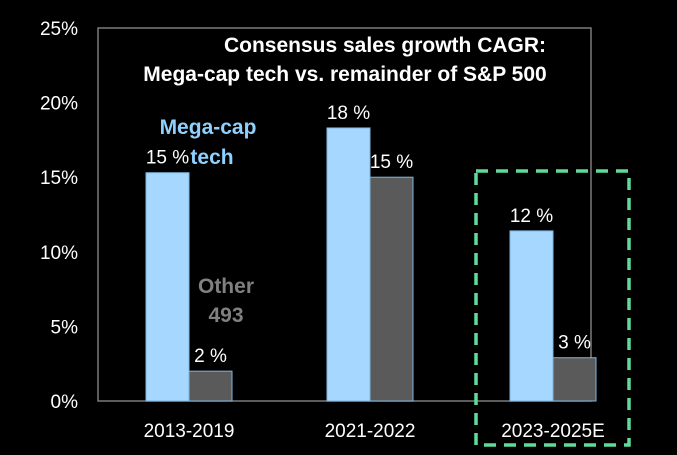 Image resolution: width=677 pixels, height=455 pixels. Describe the element at coordinates (531, 216) in the screenshot. I see `data-label: 12 %` at that location.